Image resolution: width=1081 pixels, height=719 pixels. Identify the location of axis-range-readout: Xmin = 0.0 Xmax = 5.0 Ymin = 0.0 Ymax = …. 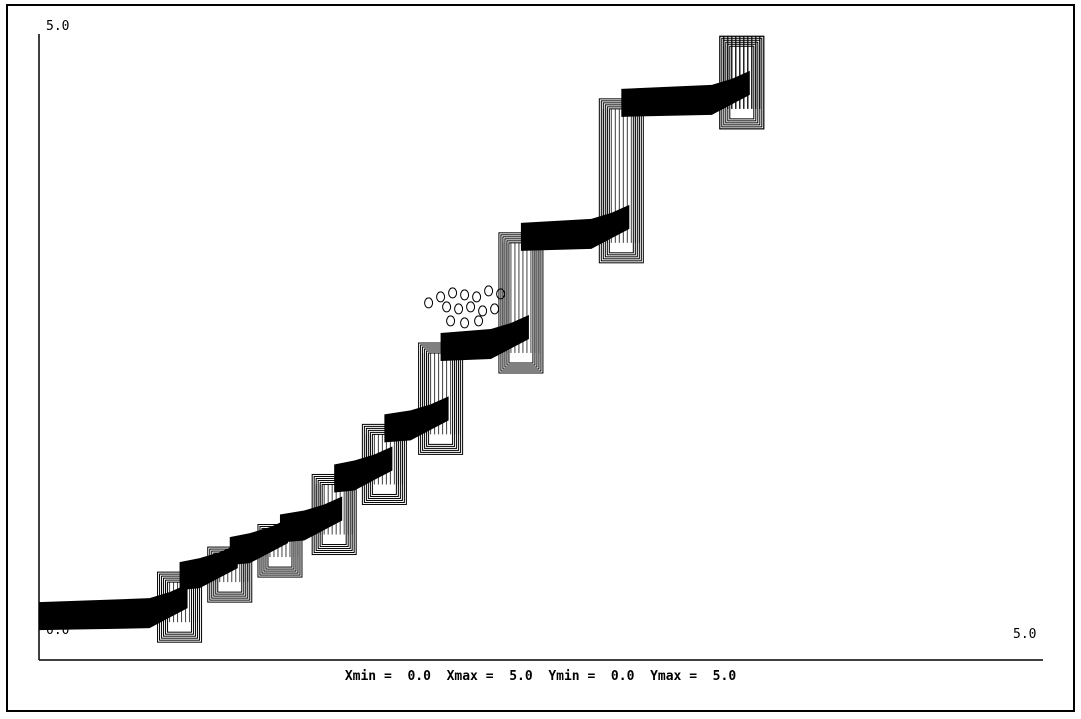
(540, 676).